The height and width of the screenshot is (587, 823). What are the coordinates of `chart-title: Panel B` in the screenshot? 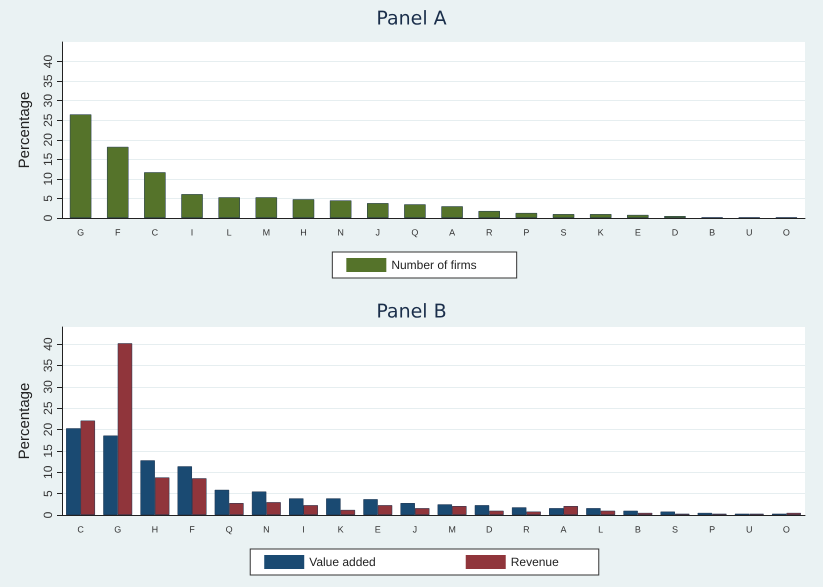 It's located at (411, 311).